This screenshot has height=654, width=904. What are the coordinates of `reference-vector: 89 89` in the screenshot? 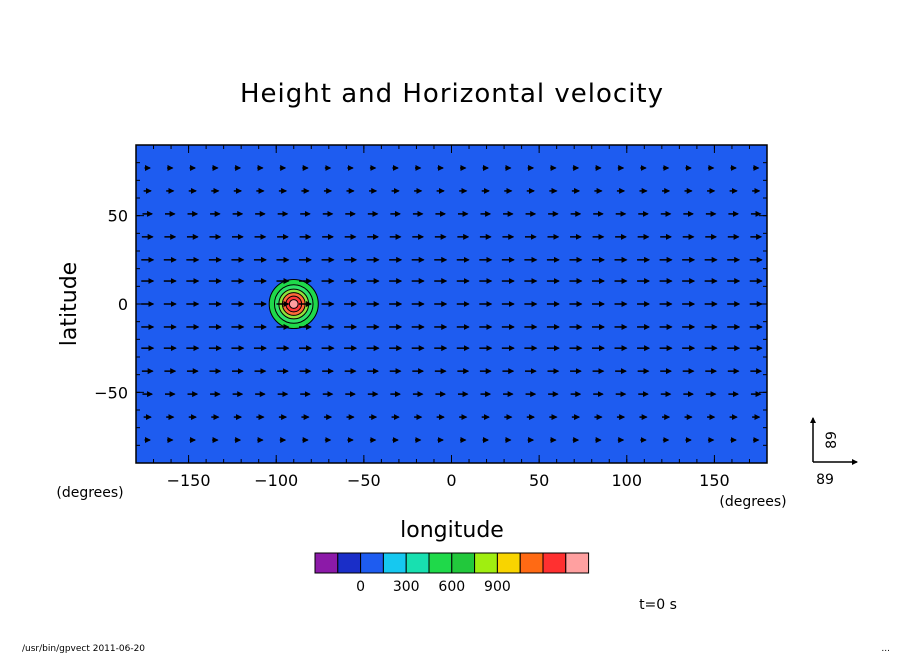 It's located at (834, 452).